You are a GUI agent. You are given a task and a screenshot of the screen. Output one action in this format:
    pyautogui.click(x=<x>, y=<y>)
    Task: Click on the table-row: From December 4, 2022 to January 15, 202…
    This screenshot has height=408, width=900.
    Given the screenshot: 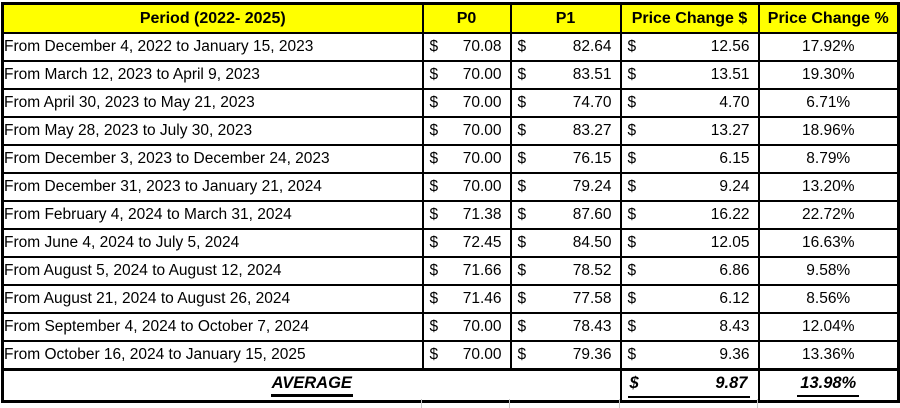 What is the action you would take?
    pyautogui.click(x=450, y=47)
    